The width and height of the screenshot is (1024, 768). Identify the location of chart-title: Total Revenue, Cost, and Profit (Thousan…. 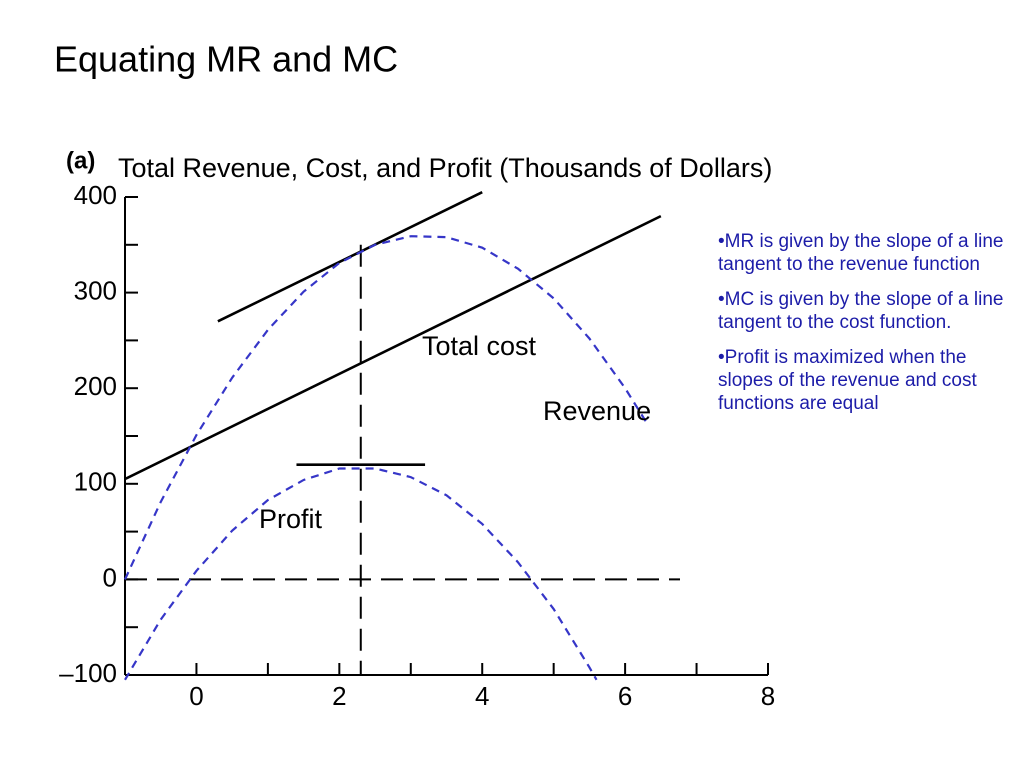
(445, 168).